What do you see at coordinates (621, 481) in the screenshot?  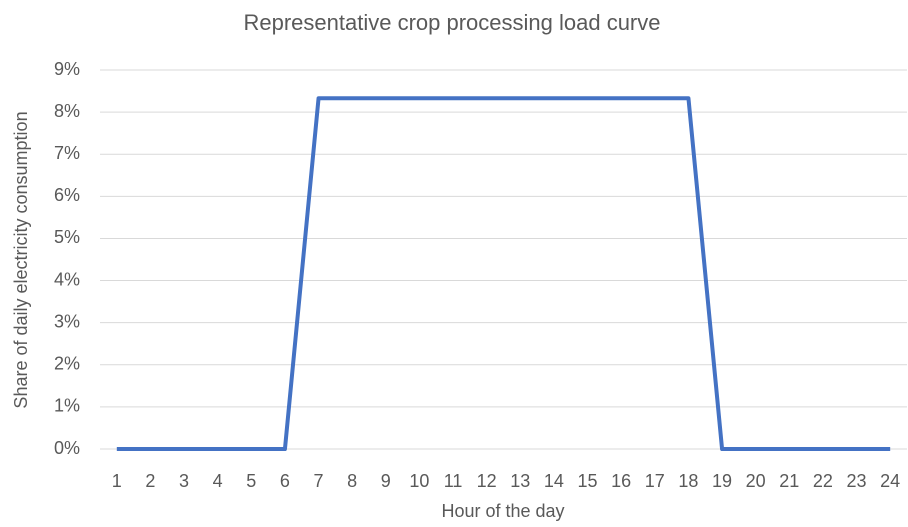 I see `x-tick-label: 16` at bounding box center [621, 481].